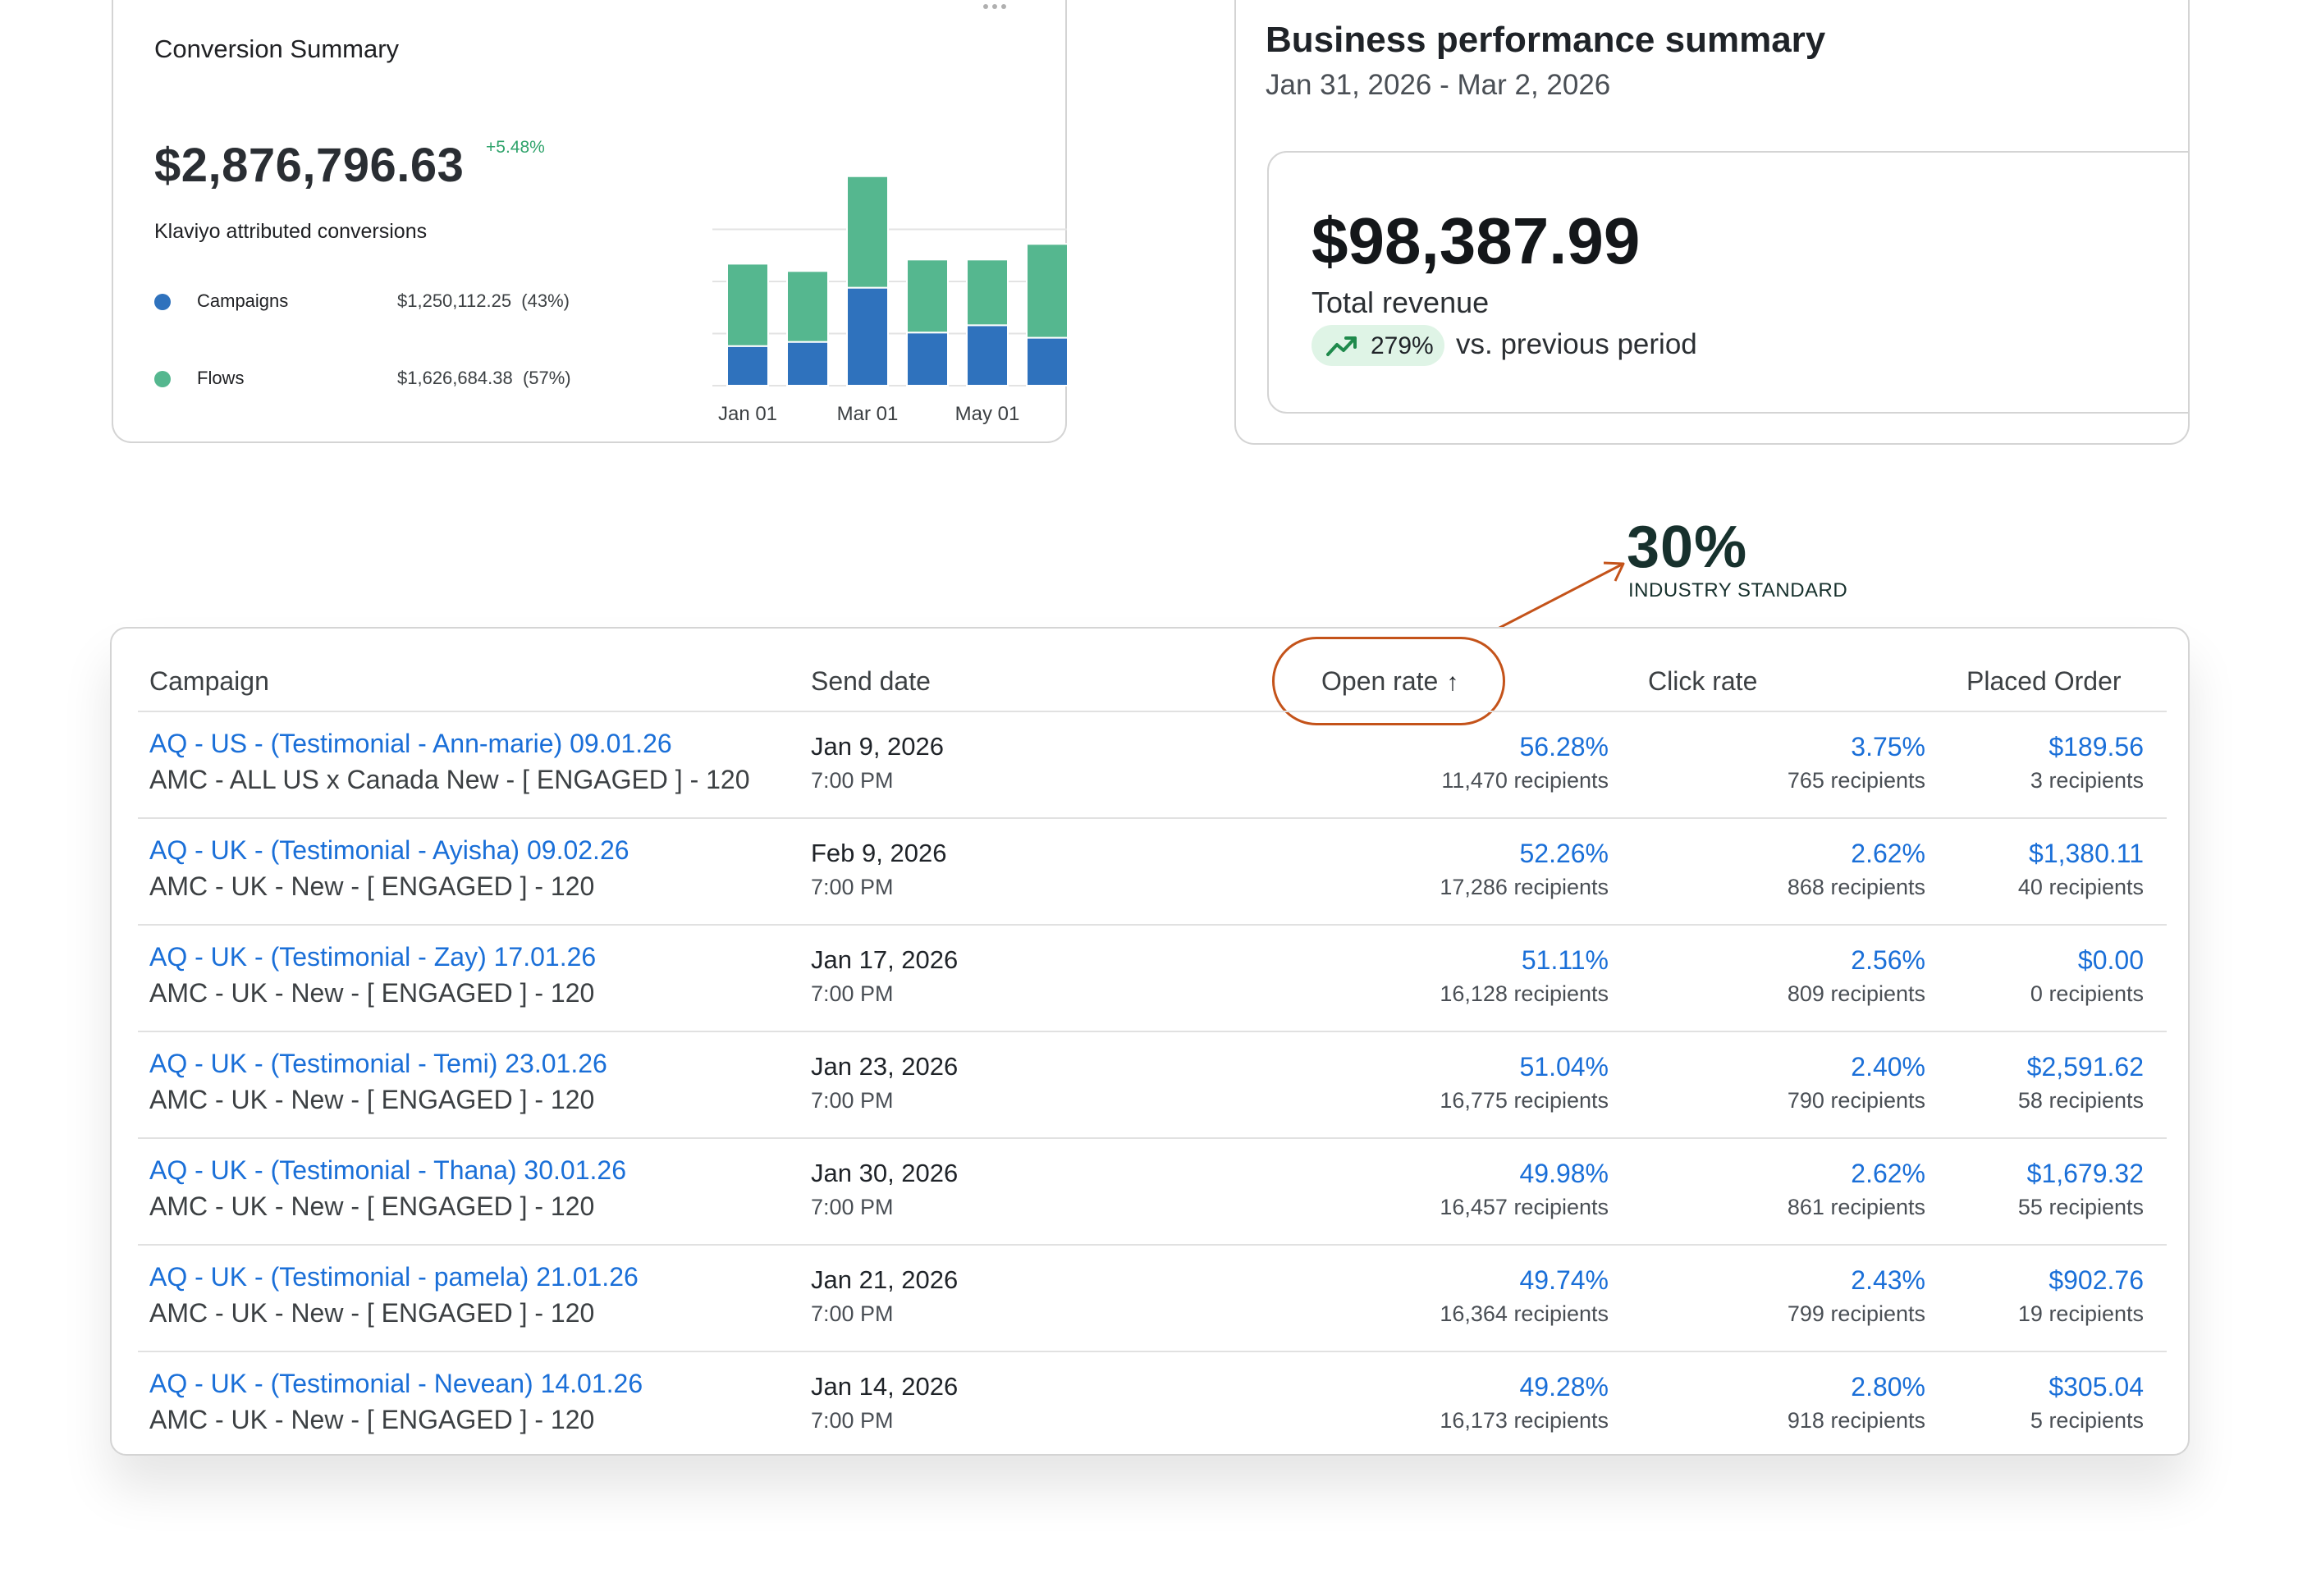 The height and width of the screenshot is (1596, 2298). I want to click on revenue-label: Total revenue, so click(1401, 302).